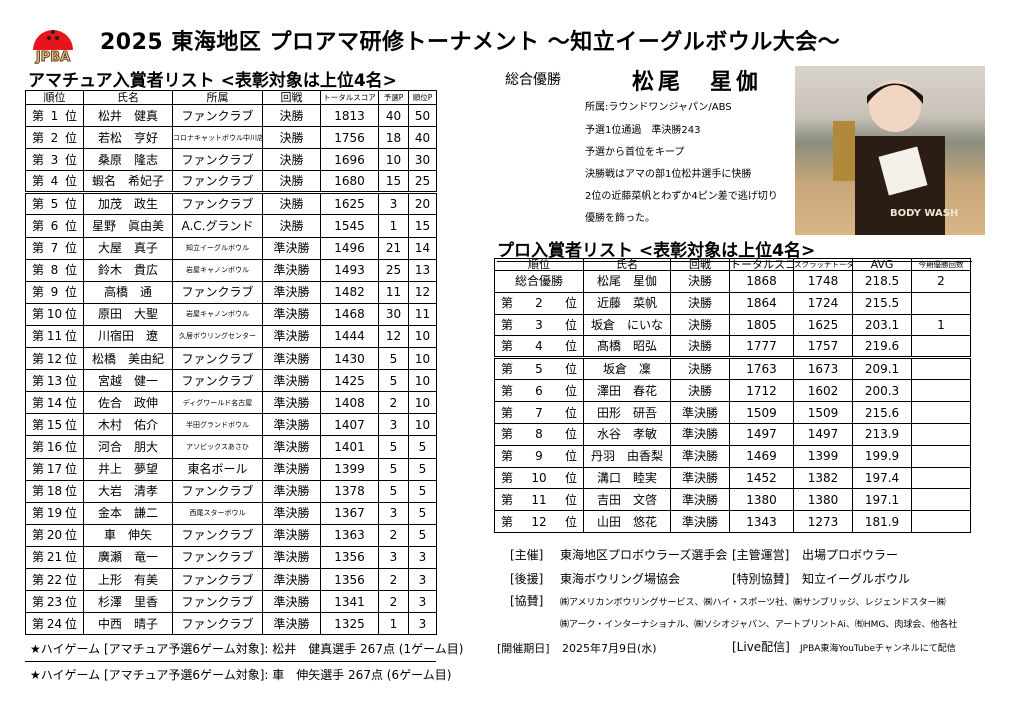 The width and height of the screenshot is (1024, 724). I want to click on cell-5: 11, so click(393, 292).